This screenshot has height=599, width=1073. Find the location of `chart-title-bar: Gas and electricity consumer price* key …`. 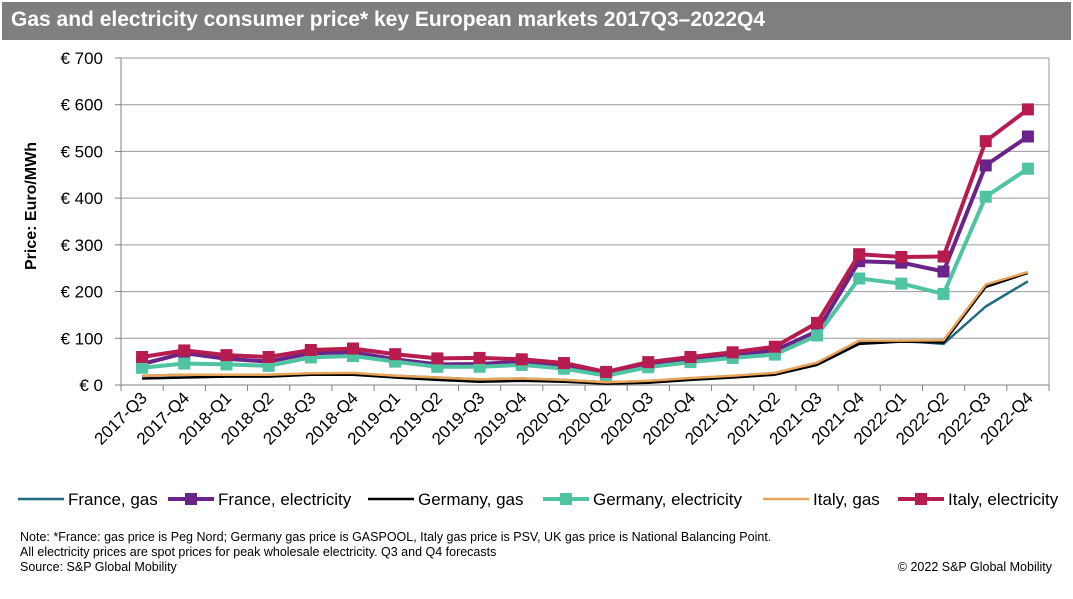

chart-title-bar: Gas and electricity consumer price* key … is located at coordinates (536, 21).